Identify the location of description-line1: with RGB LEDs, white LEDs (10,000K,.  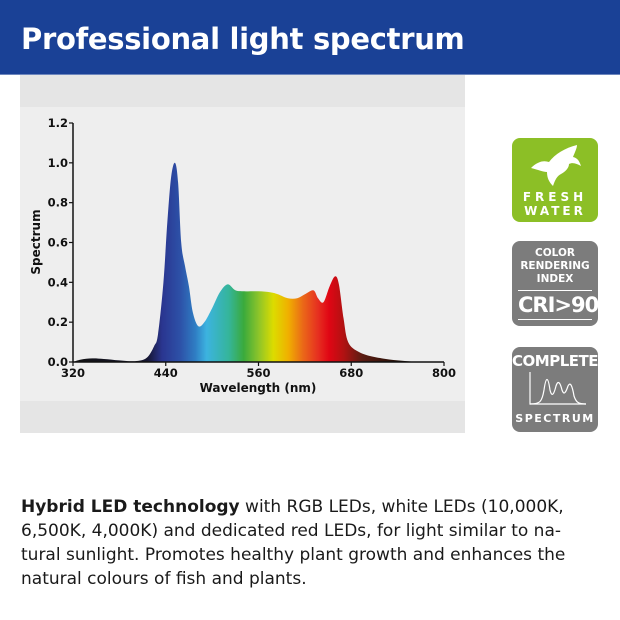
(401, 507).